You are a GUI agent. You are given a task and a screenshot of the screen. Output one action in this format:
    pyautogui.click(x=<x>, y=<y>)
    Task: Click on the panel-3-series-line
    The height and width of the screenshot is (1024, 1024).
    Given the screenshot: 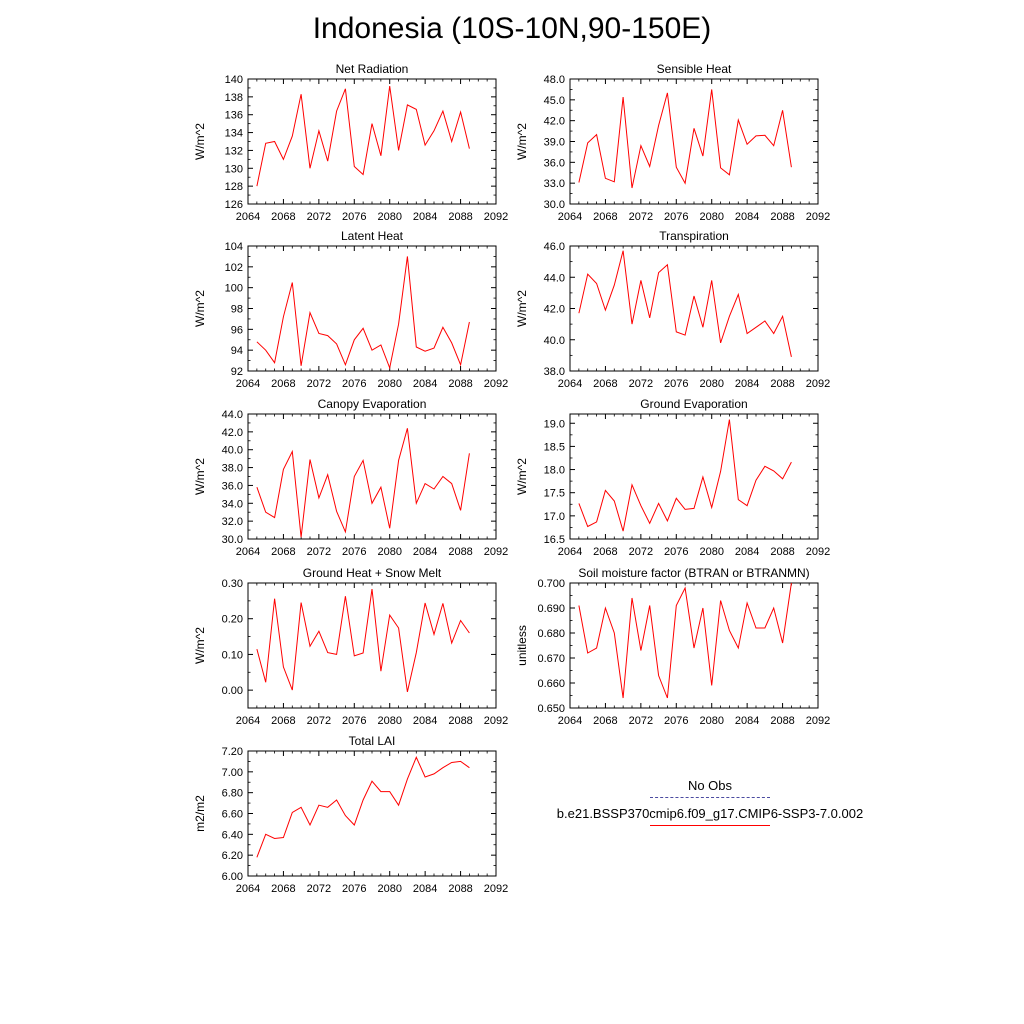 What is the action you would take?
    pyautogui.click(x=363, y=313)
    